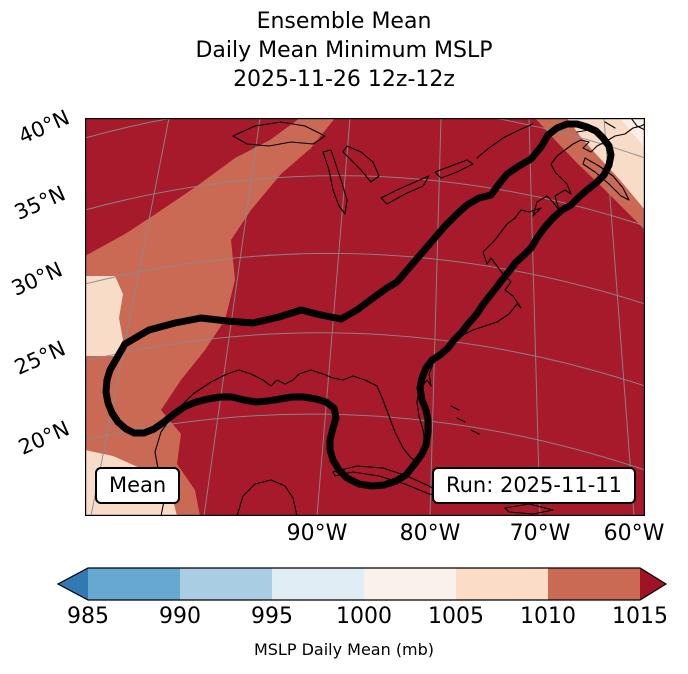  Describe the element at coordinates (272, 616) in the screenshot. I see `cb-tick-995: 995` at that location.